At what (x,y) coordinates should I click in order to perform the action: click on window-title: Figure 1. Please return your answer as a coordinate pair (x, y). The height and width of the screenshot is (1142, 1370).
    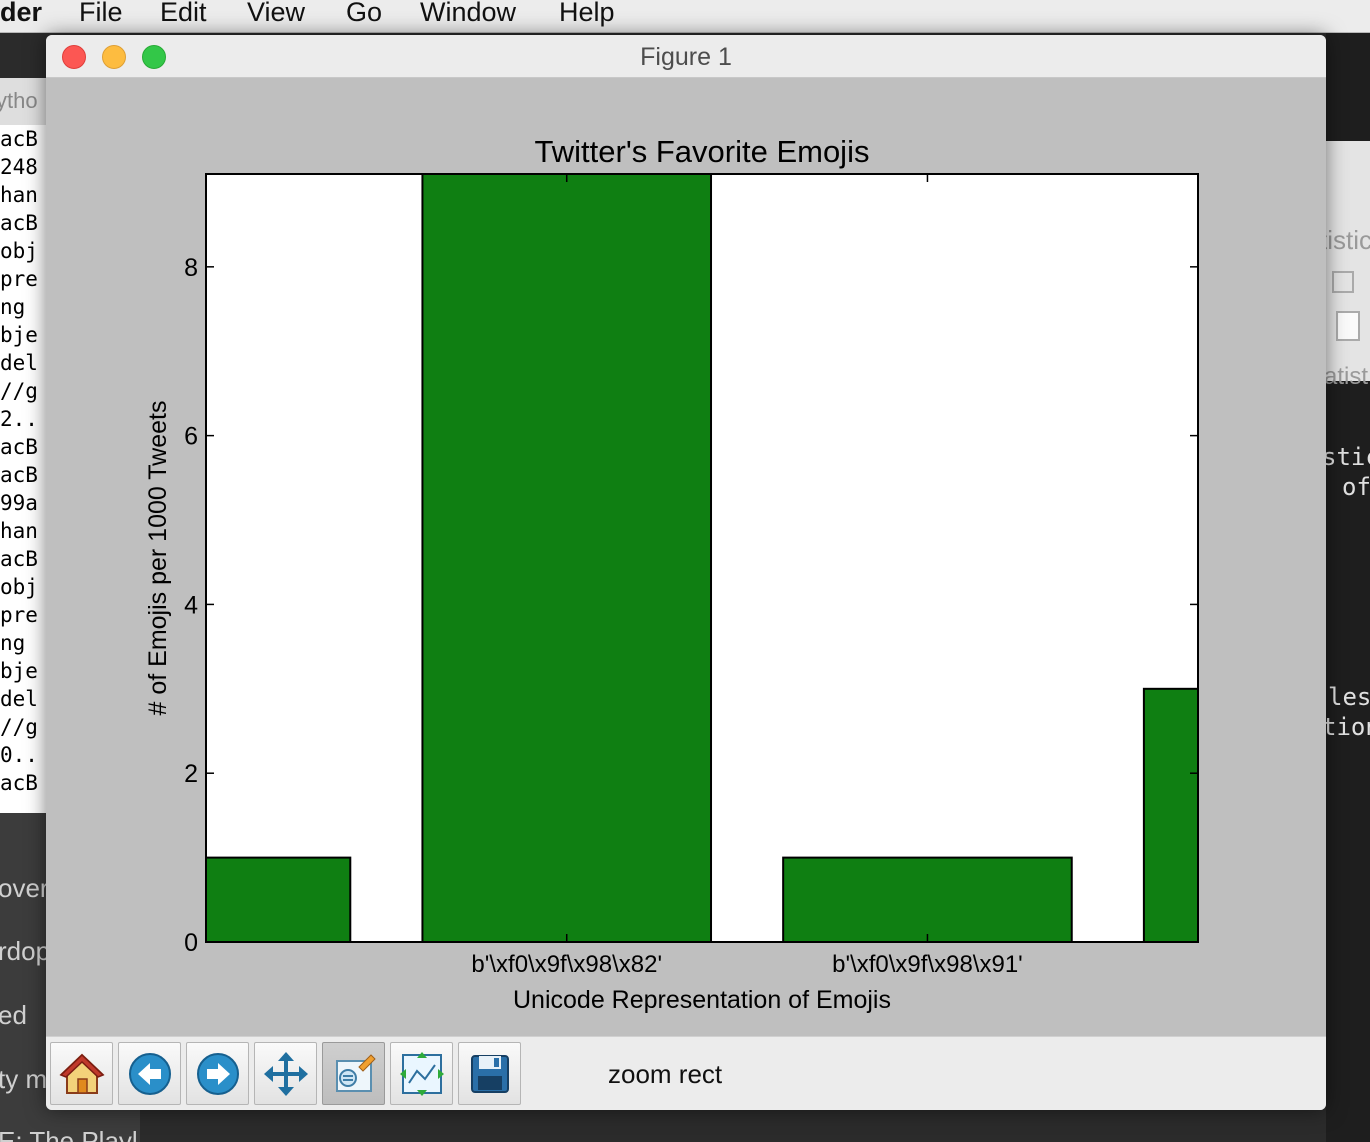
    Looking at the image, I should click on (686, 57).